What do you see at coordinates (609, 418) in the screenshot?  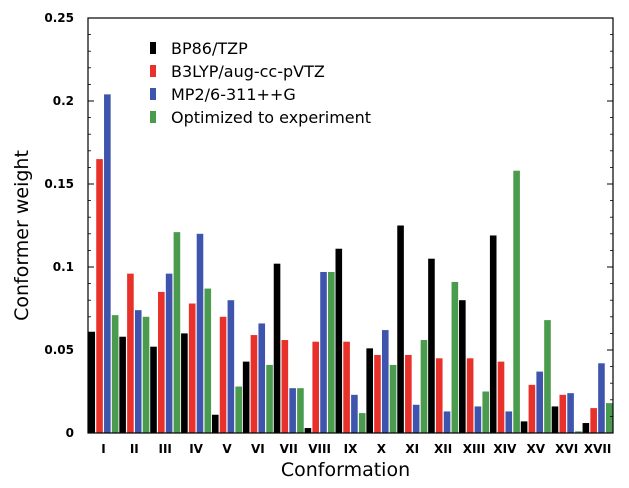 I see `bar-4-xvii` at bounding box center [609, 418].